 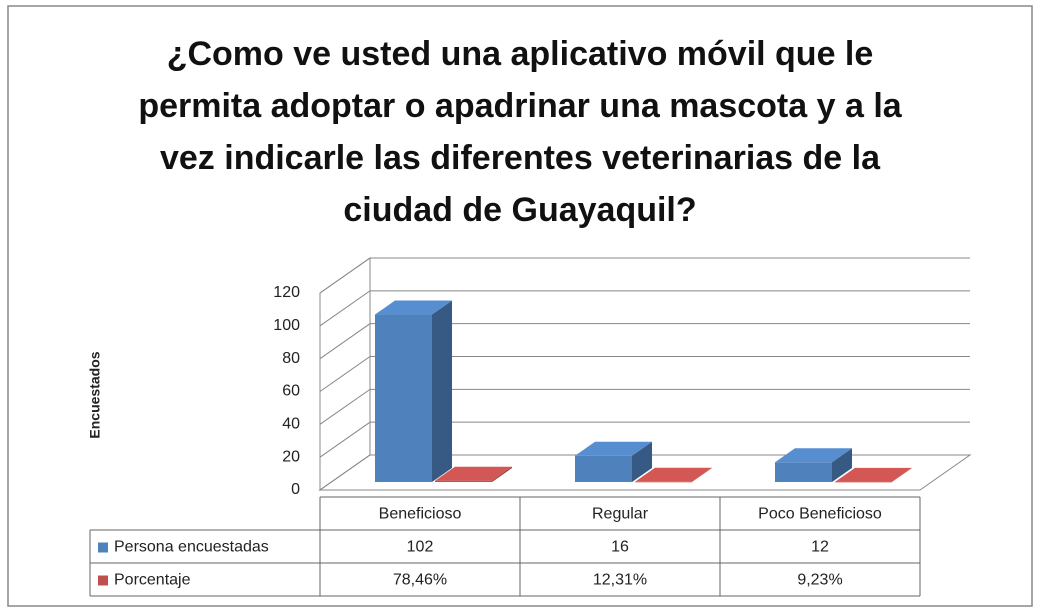 What do you see at coordinates (291, 456) in the screenshot?
I see `y-tick-label: 20` at bounding box center [291, 456].